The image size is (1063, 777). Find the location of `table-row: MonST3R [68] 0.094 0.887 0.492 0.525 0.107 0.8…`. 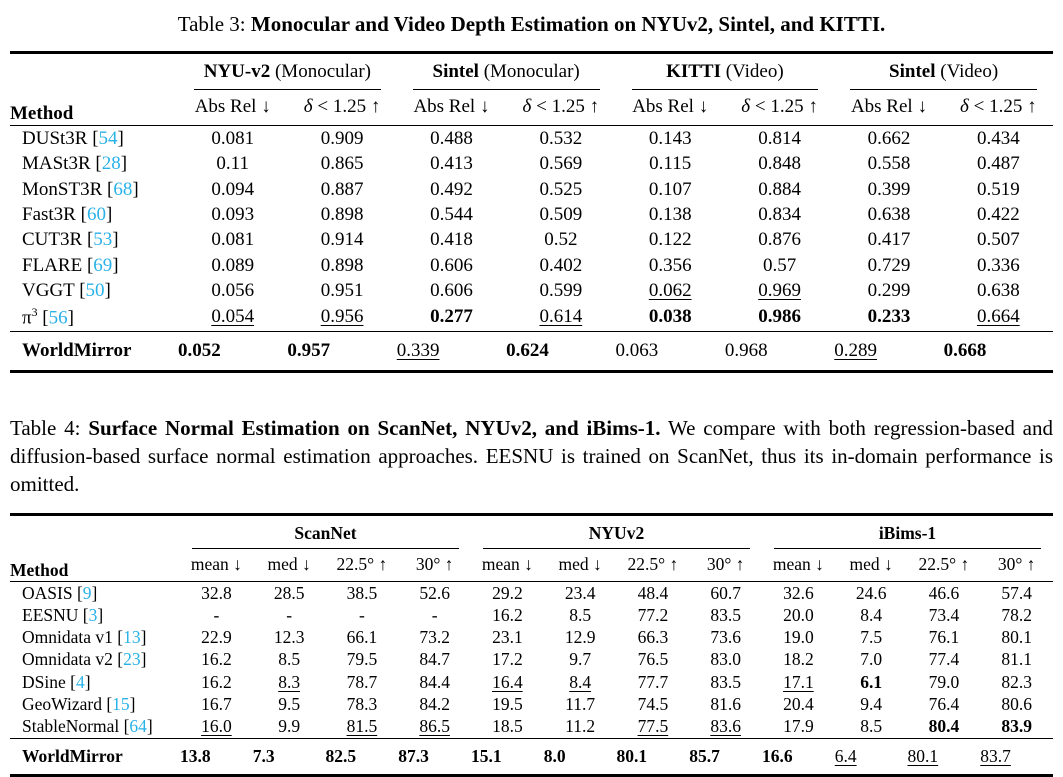

table-row: MonST3R [68] 0.094 0.887 0.492 0.525 0.107 0.8… is located at coordinates (531, 189).